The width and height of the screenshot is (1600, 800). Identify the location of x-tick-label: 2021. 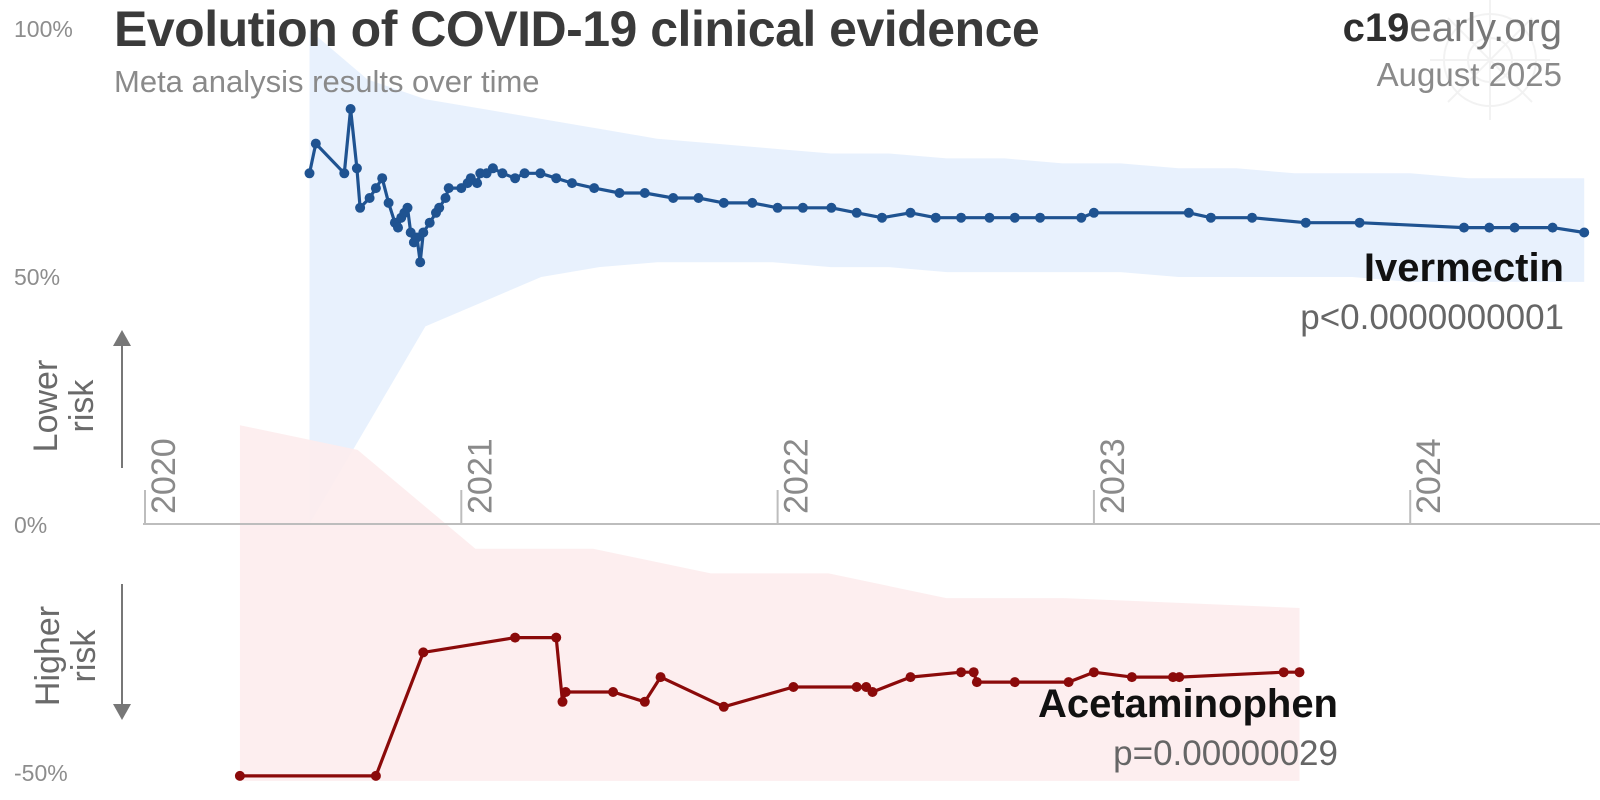
(480, 476).